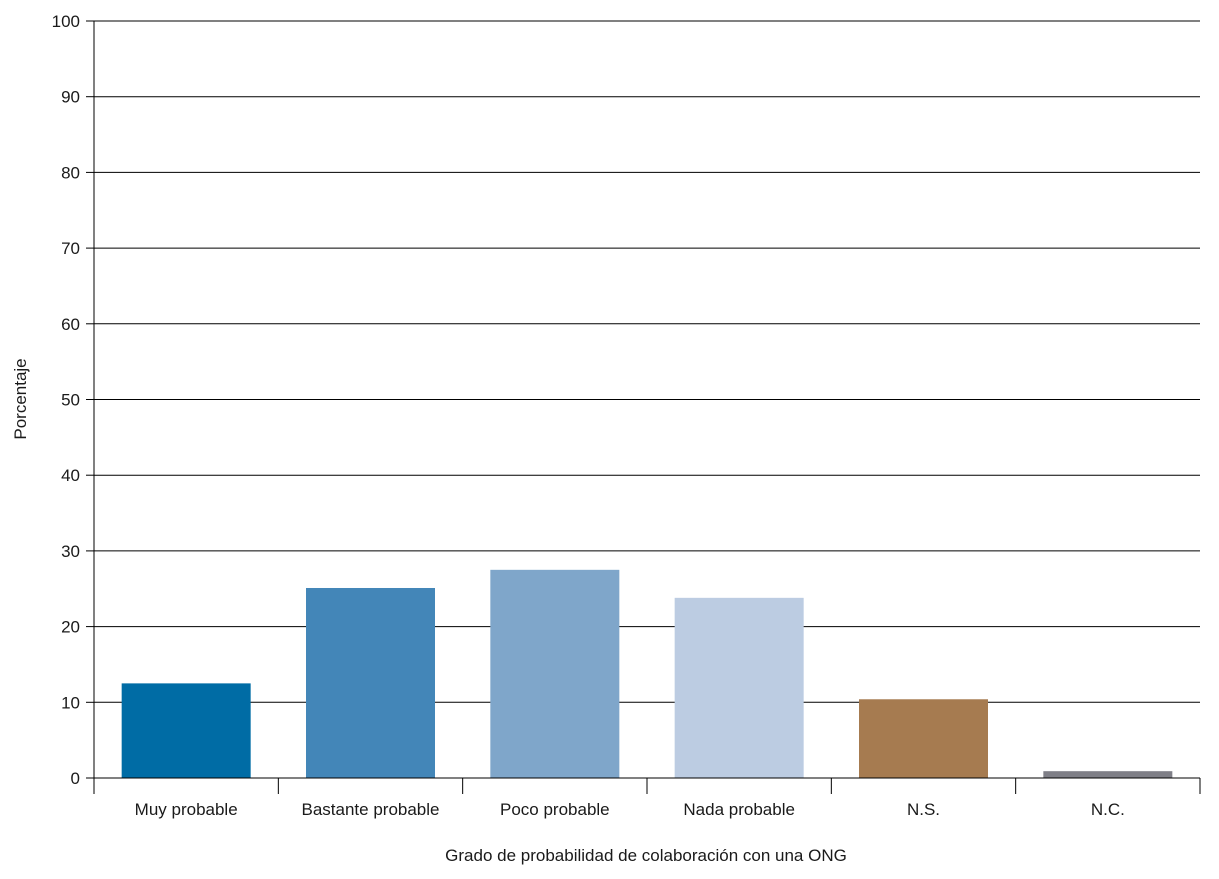 This screenshot has width=1219, height=879. Describe the element at coordinates (70, 324) in the screenshot. I see `y-tick-label: 60` at that location.